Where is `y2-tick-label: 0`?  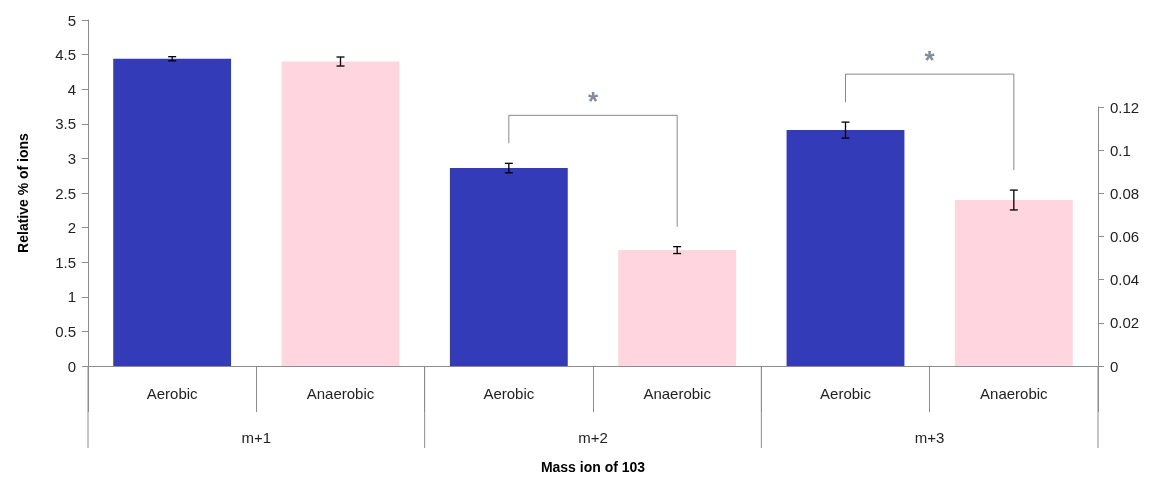 y2-tick-label: 0 is located at coordinates (1114, 366).